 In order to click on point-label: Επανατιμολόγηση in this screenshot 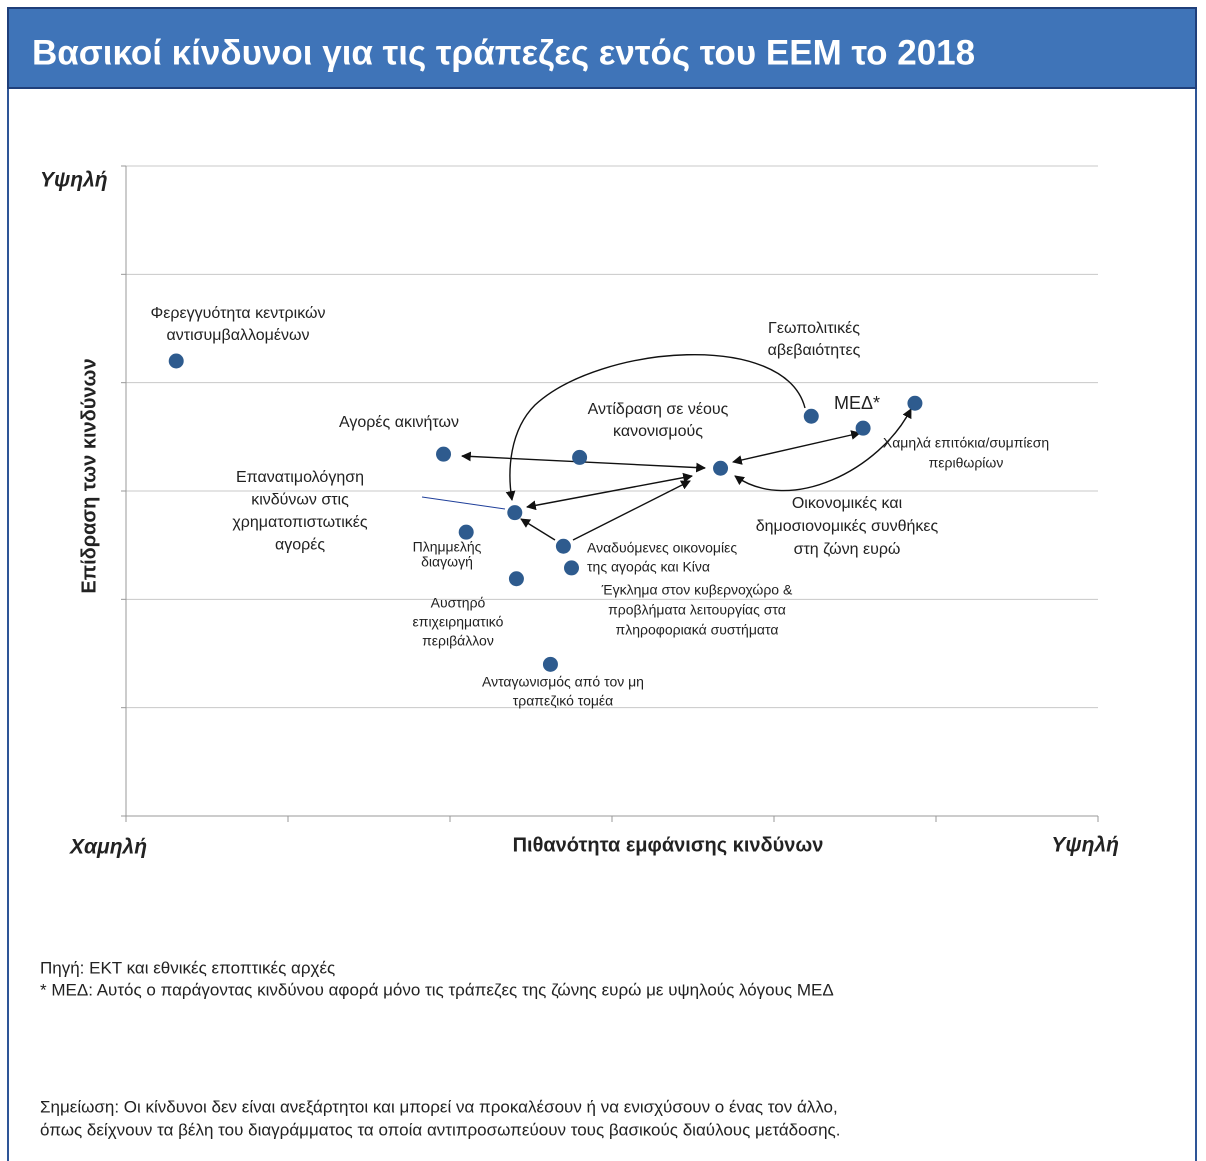, I will do `click(300, 477)`.